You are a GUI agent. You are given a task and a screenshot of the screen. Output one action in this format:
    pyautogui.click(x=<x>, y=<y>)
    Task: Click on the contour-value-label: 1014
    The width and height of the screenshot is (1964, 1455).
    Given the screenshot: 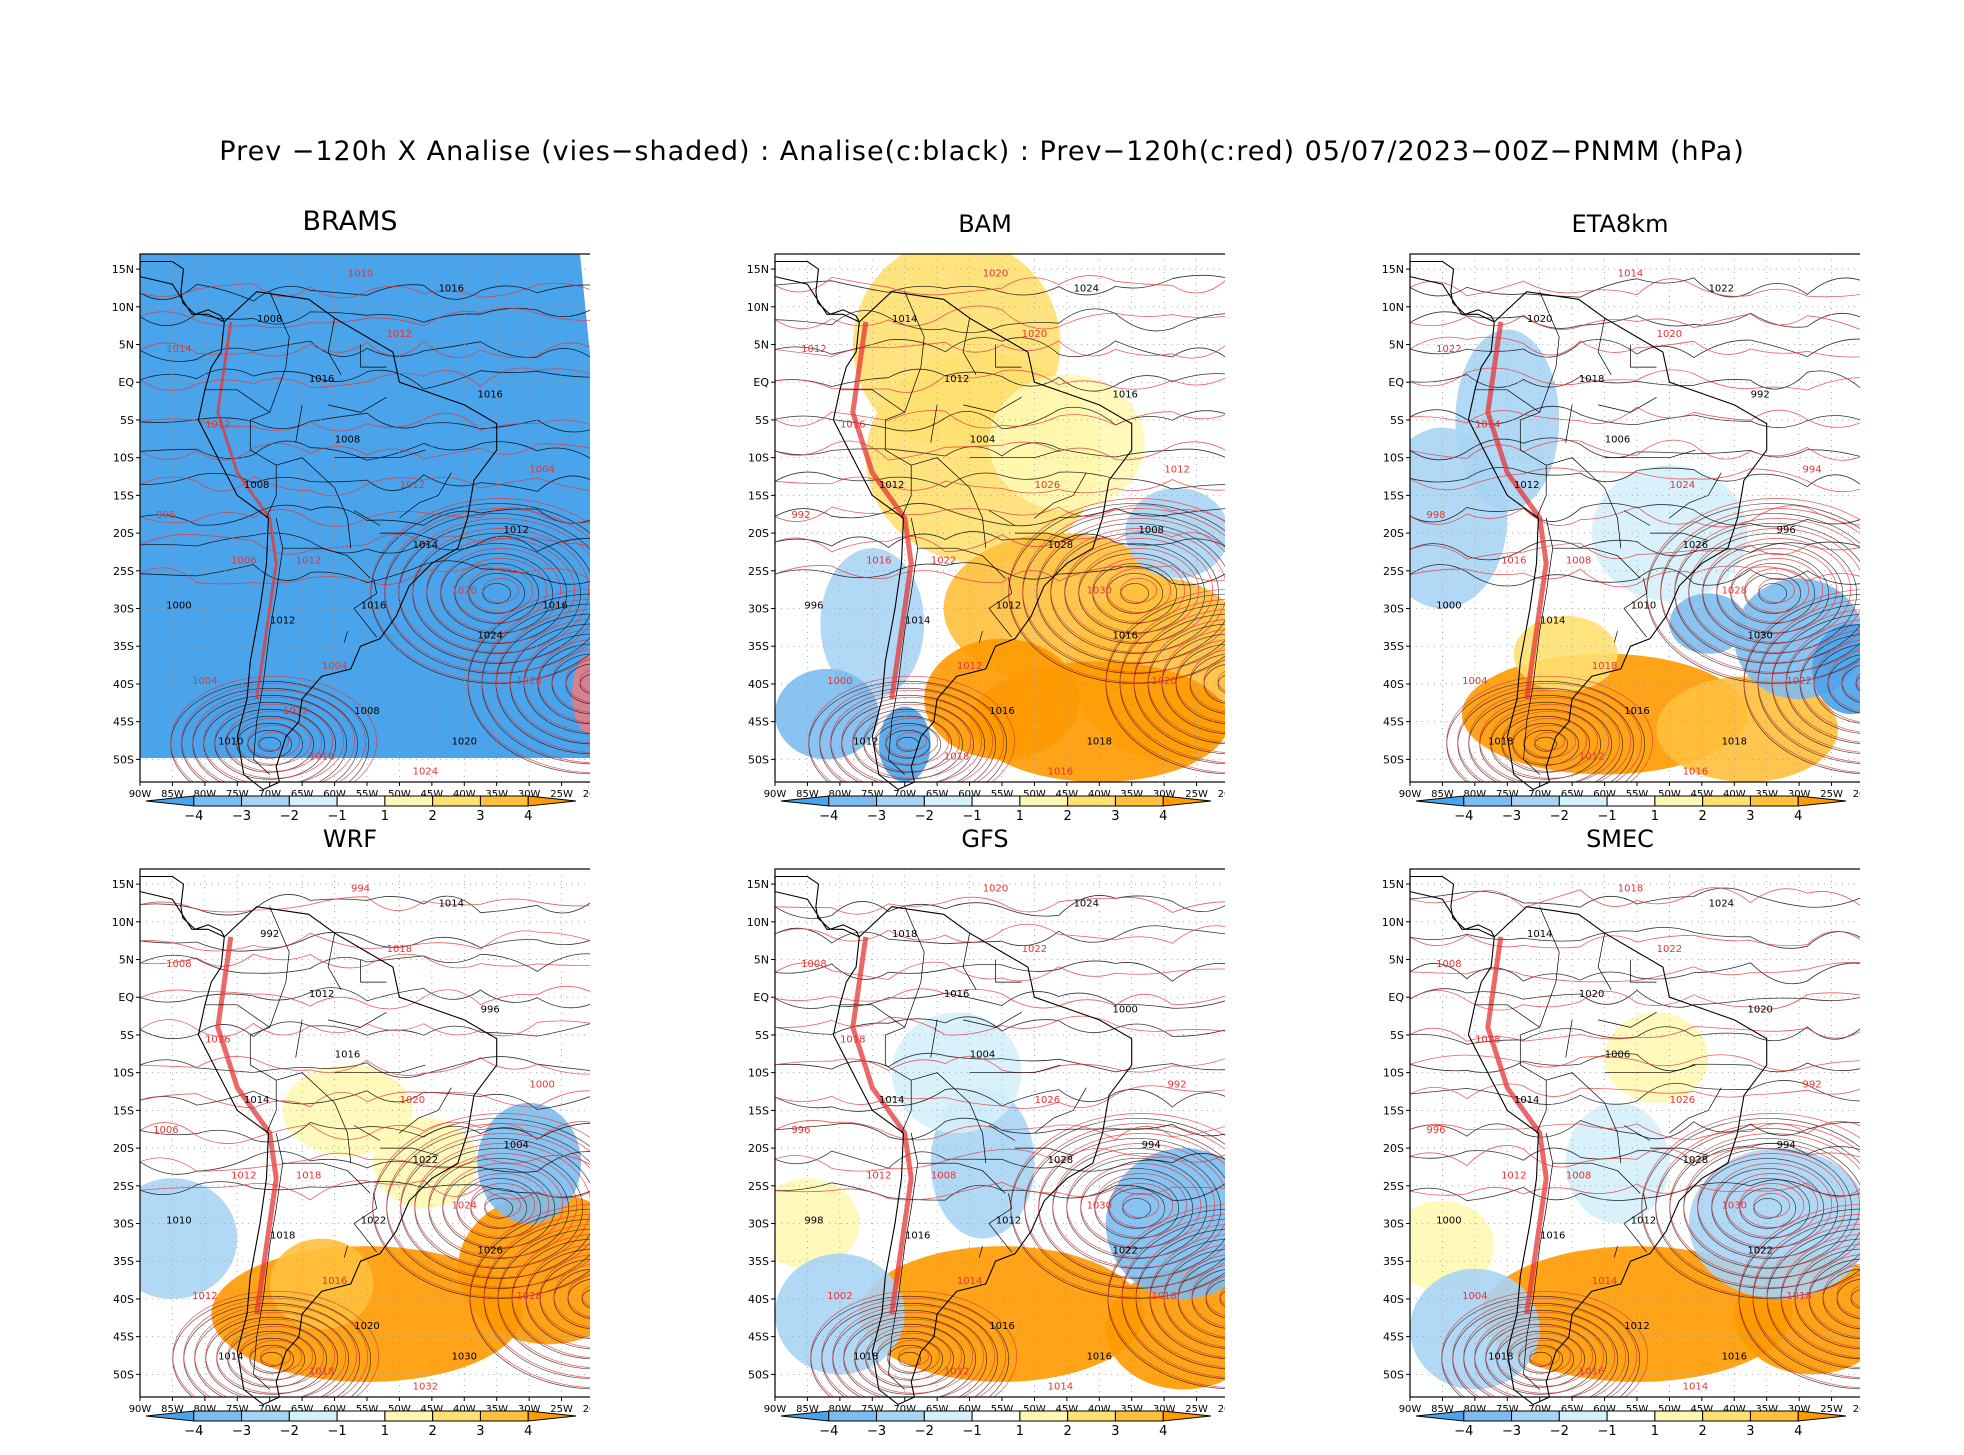 What is the action you would take?
    pyautogui.click(x=891, y=1100)
    